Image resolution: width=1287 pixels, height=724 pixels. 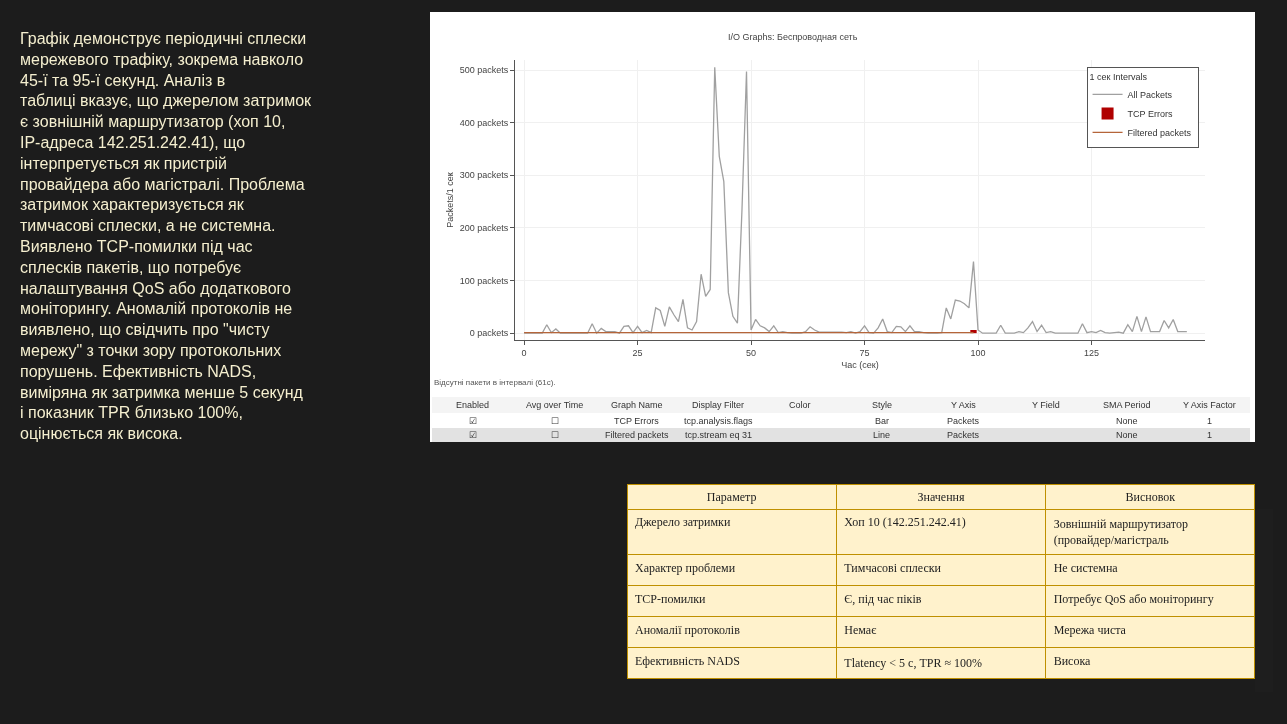 I want to click on text: Filtered packets, so click(x=637, y=435).